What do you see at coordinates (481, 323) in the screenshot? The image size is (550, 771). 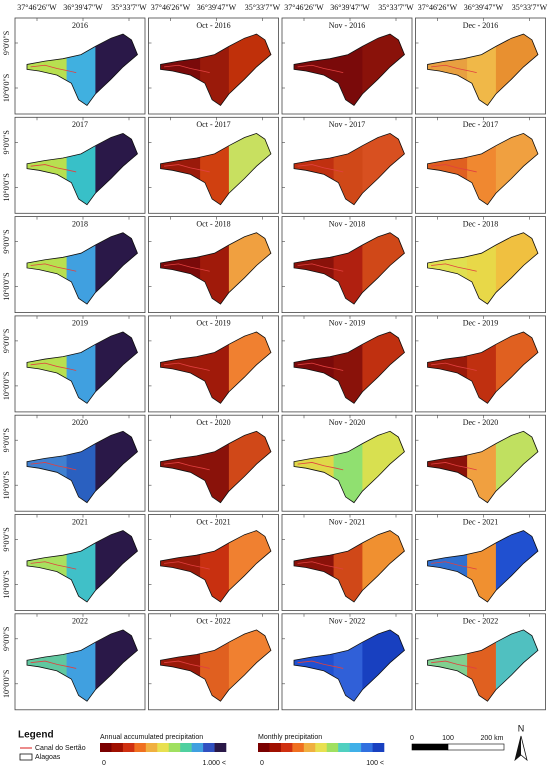 I see `panel-title: Dec - 2019` at bounding box center [481, 323].